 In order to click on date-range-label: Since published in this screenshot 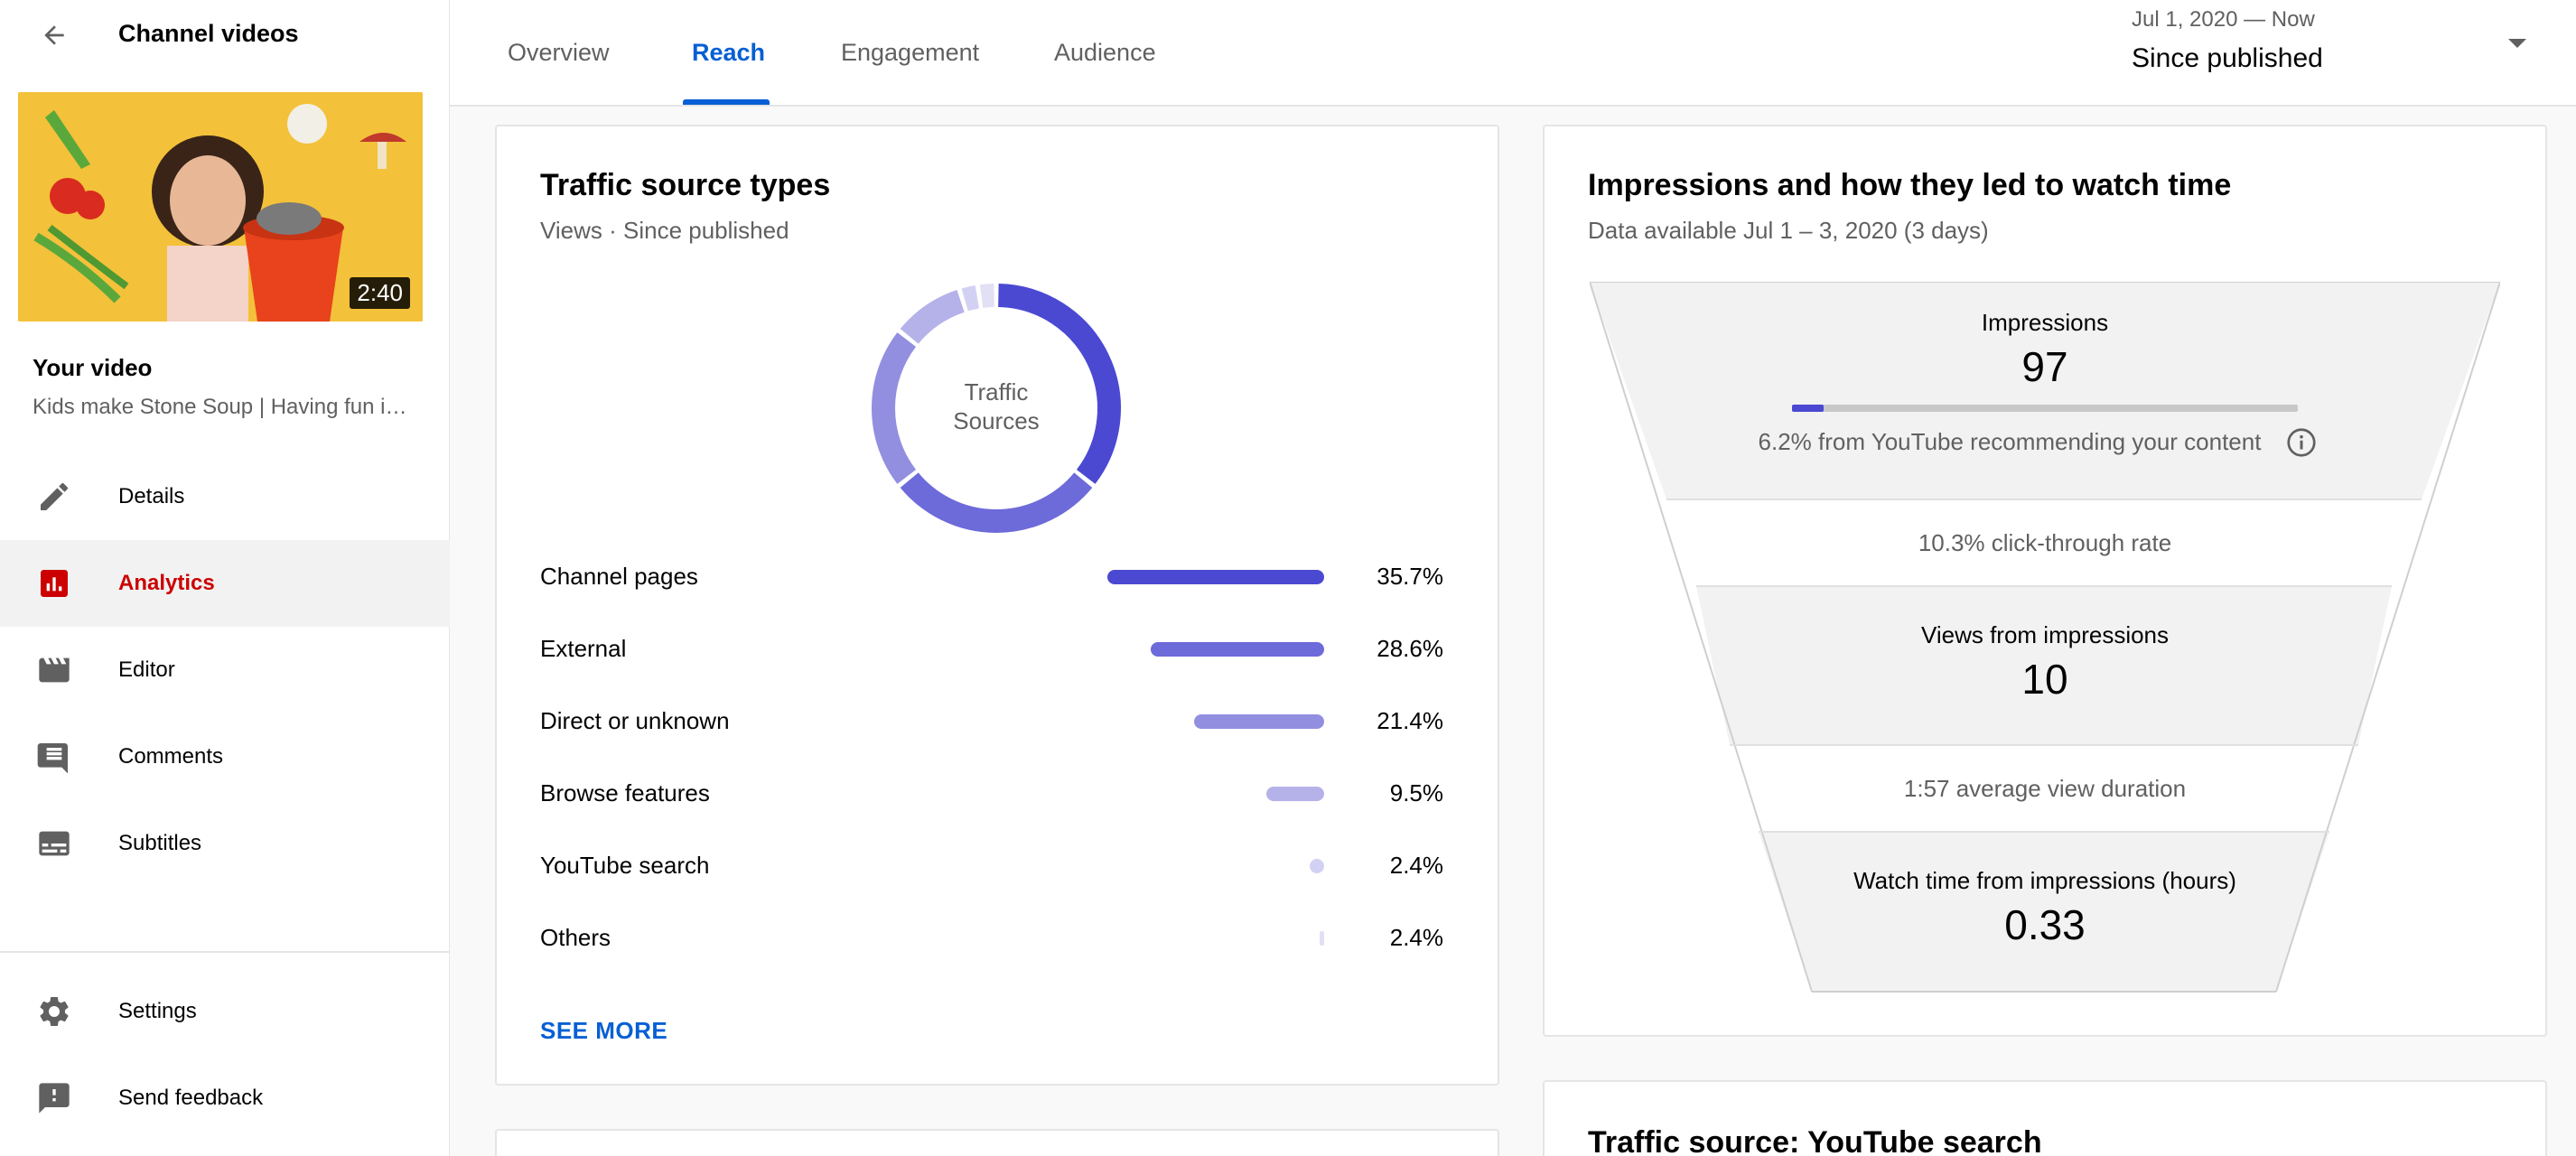, I will do `click(2227, 58)`.